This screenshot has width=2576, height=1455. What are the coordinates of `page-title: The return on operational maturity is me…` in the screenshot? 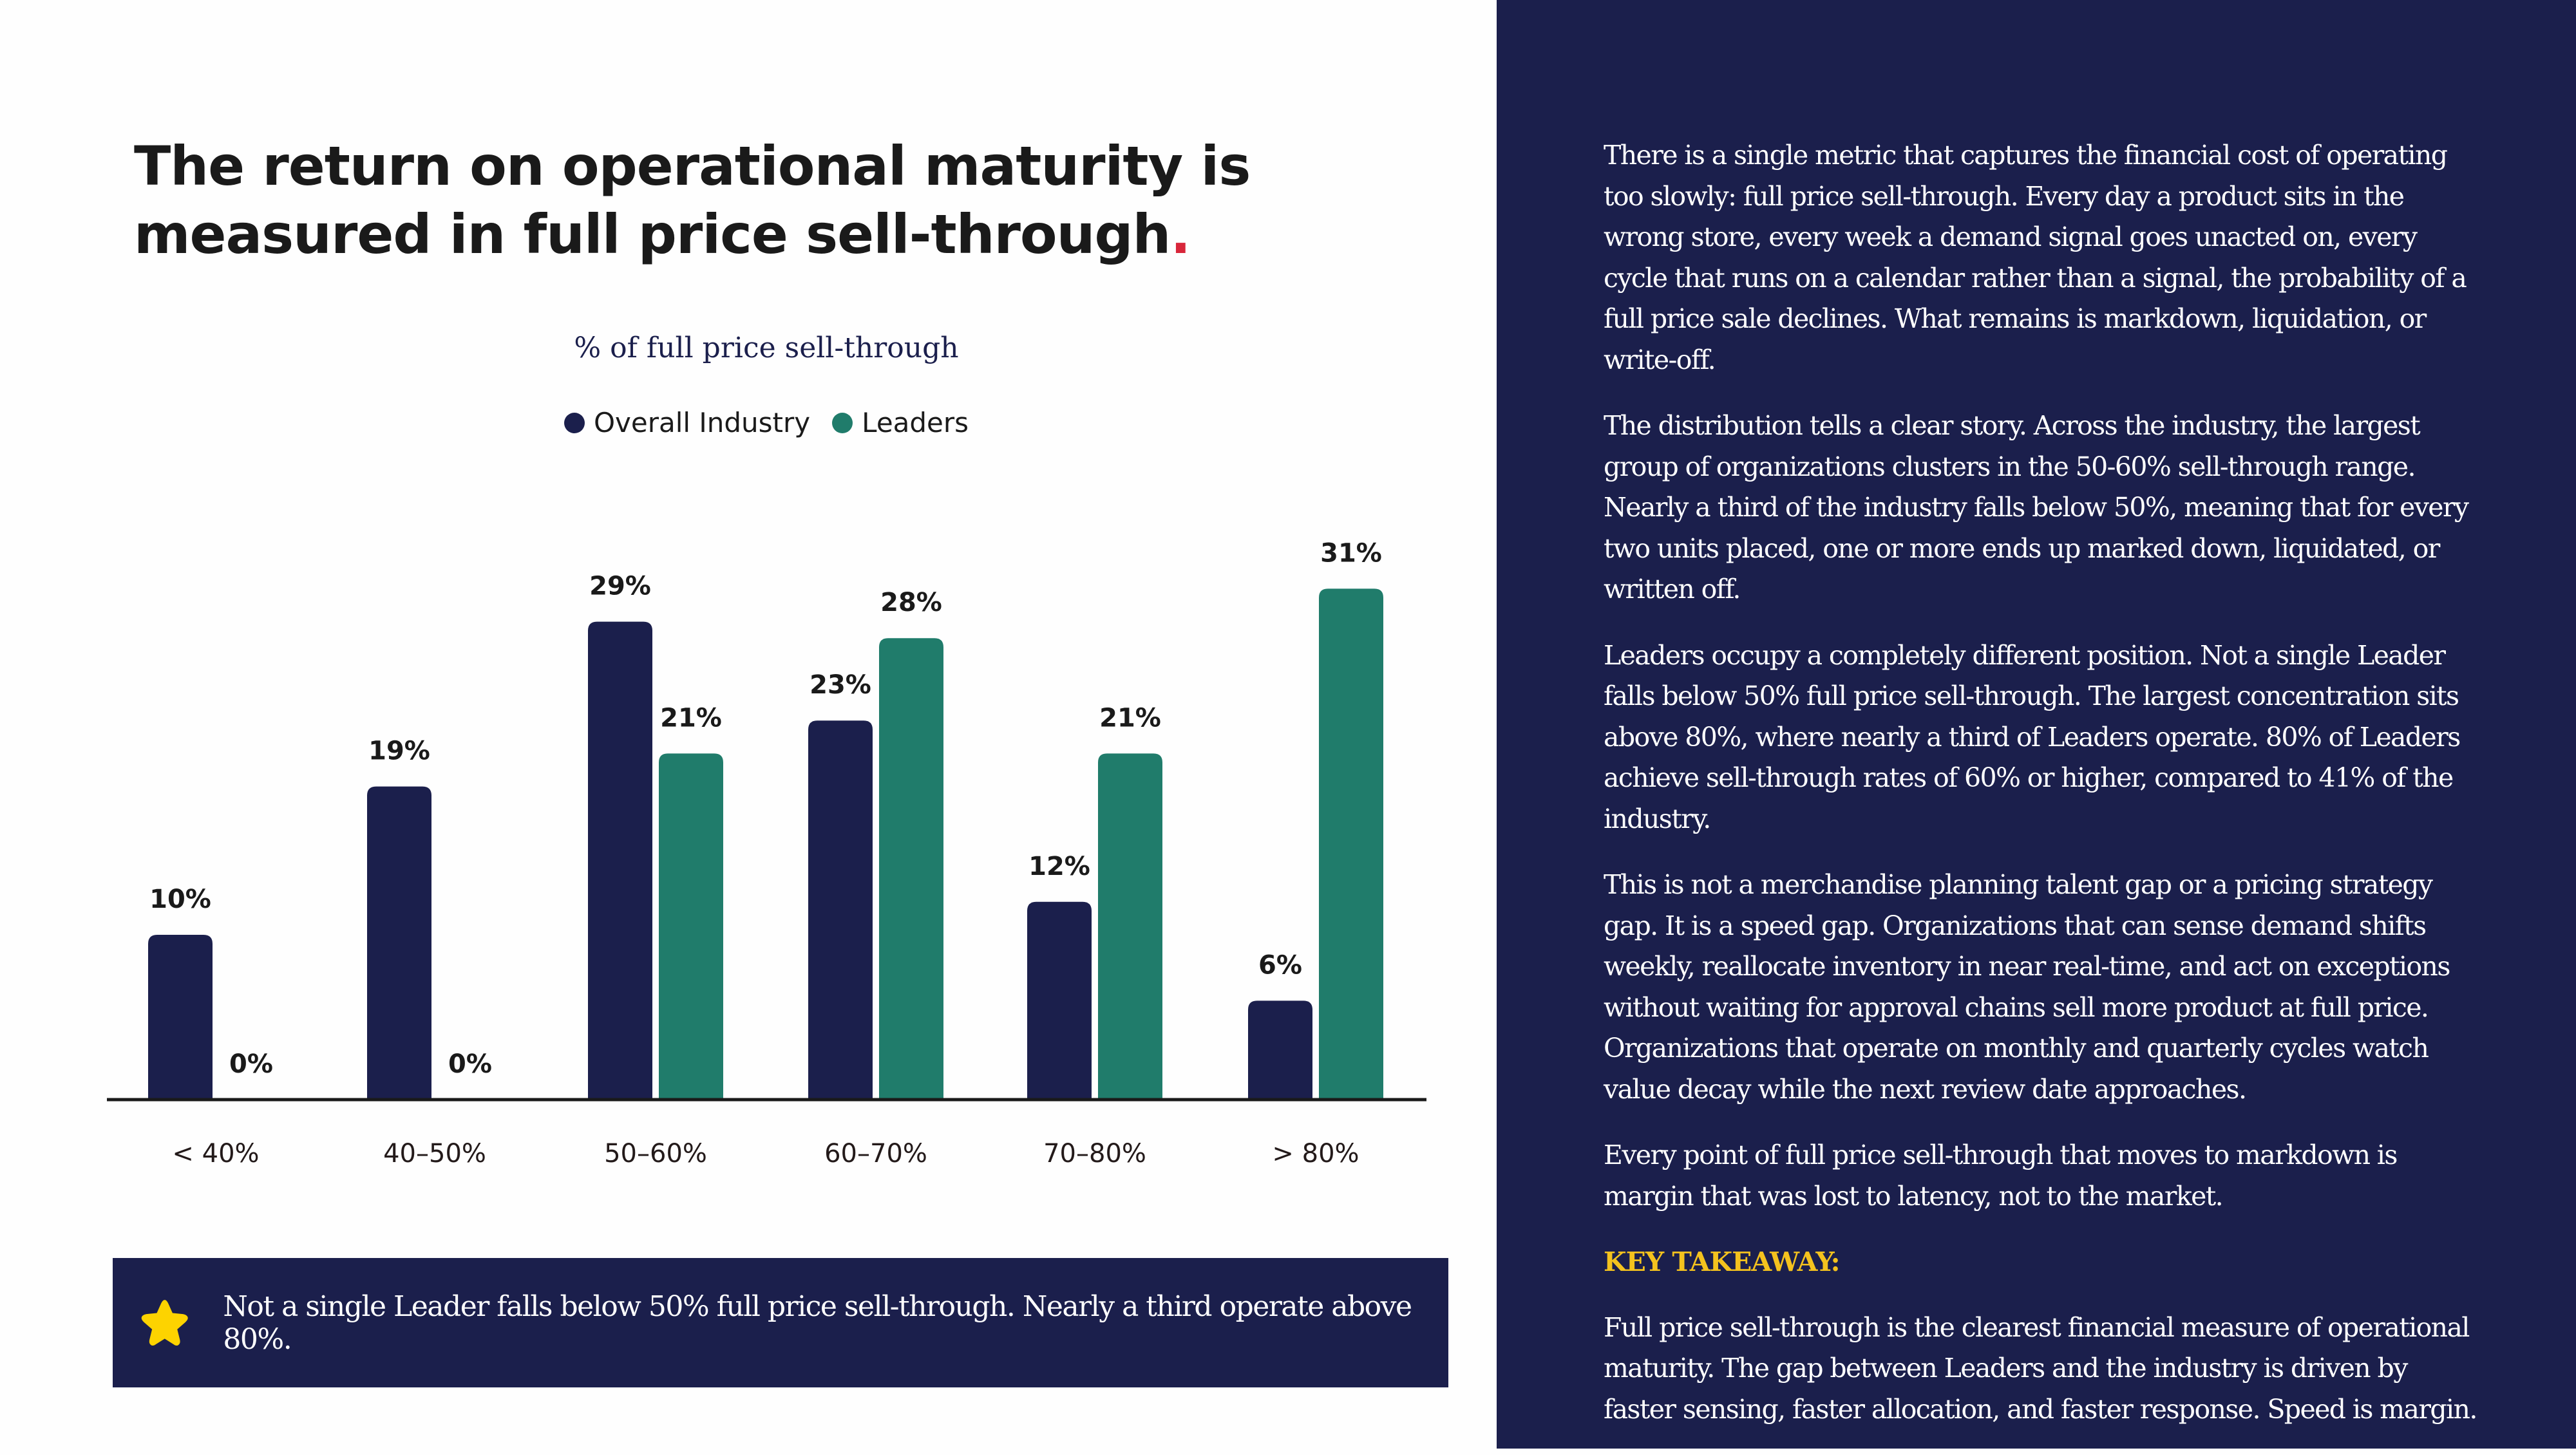 It's located at (746, 200).